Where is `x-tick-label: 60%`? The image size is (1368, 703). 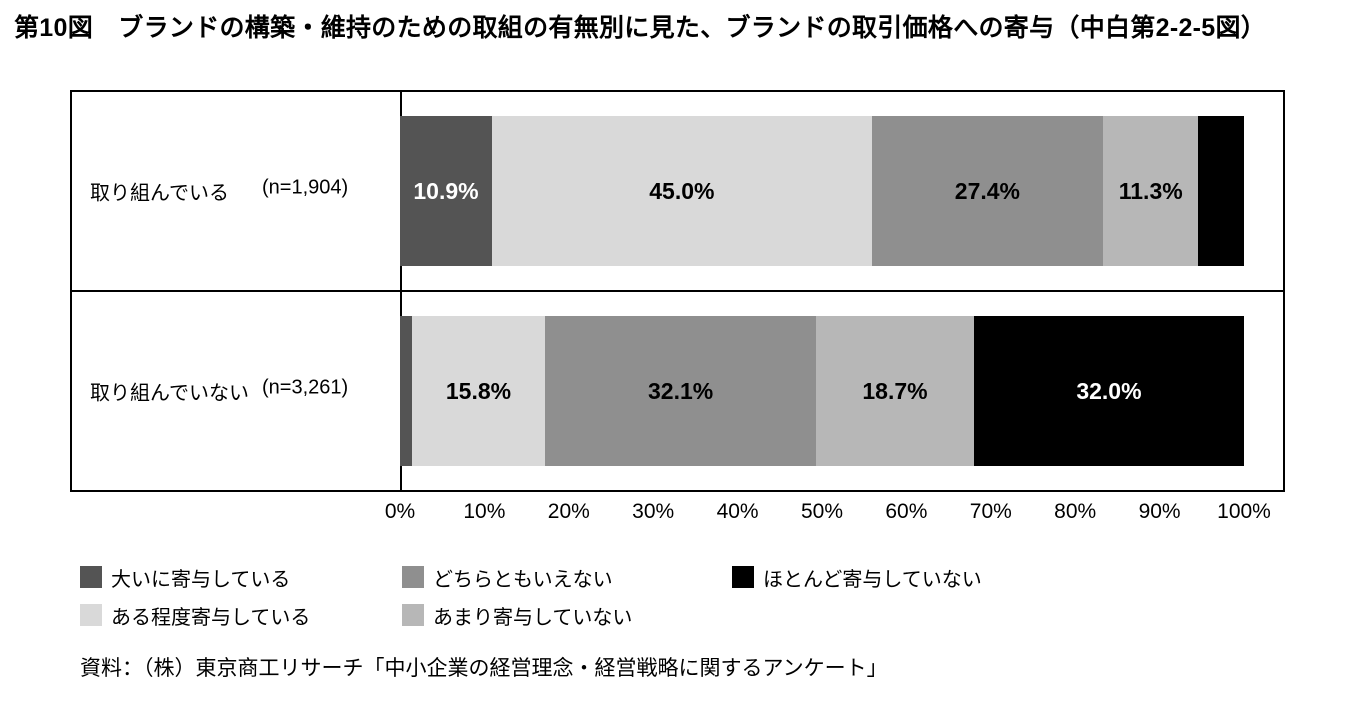
x-tick-label: 60% is located at coordinates (906, 511).